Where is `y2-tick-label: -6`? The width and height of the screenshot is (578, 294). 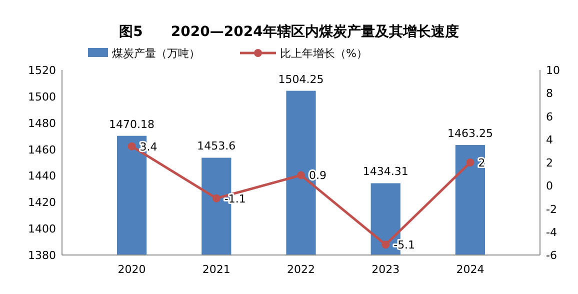
y2-tick-label: -6 is located at coordinates (551, 255).